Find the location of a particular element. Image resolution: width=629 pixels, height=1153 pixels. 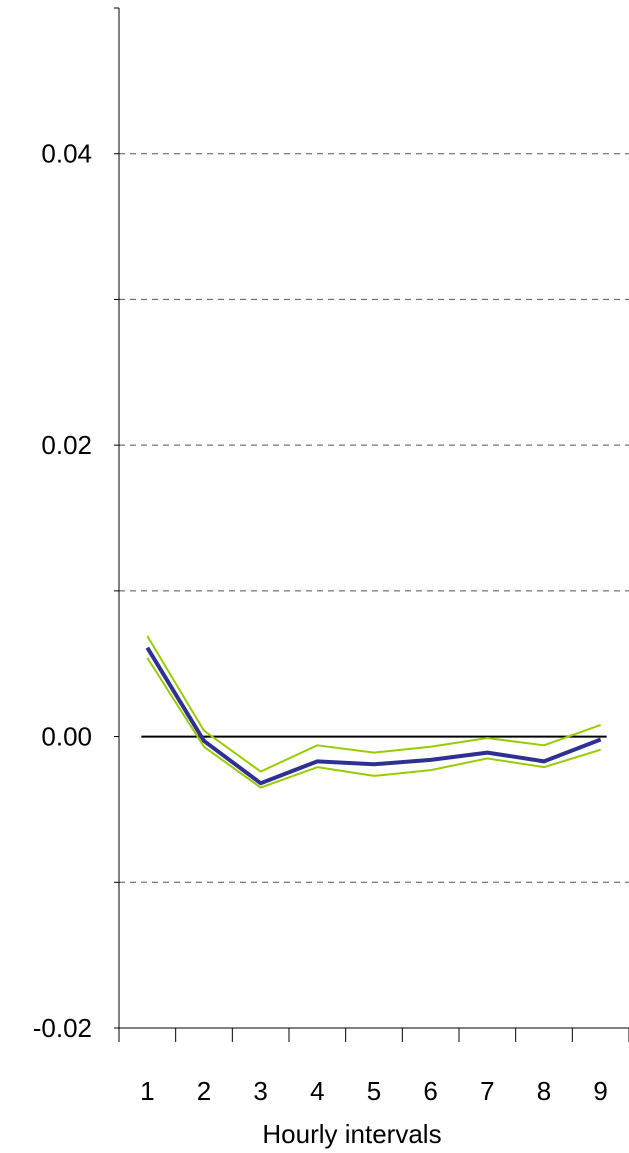

x-tick-label: 5 is located at coordinates (374, 1091).